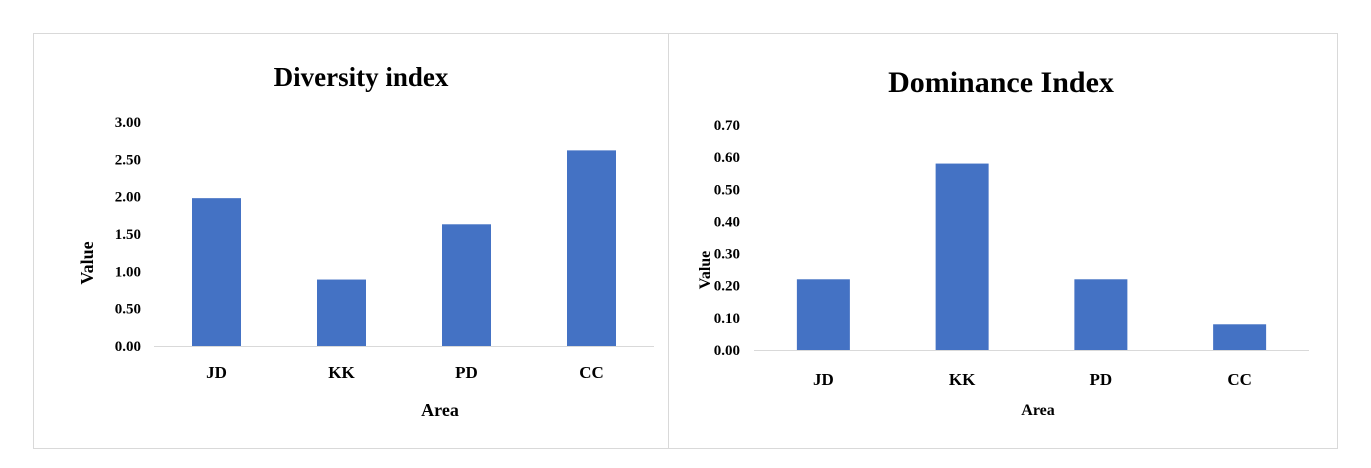  Describe the element at coordinates (128, 272) in the screenshot. I see `y-tick-label: 1.00` at that location.